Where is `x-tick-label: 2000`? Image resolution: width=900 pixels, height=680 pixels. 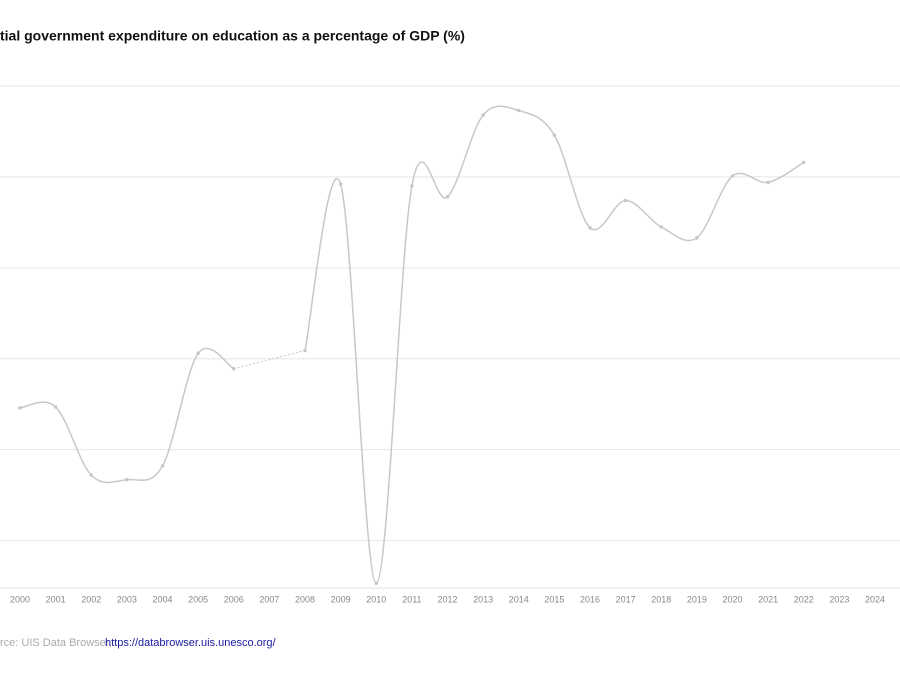 x-tick-label: 2000 is located at coordinates (20, 599).